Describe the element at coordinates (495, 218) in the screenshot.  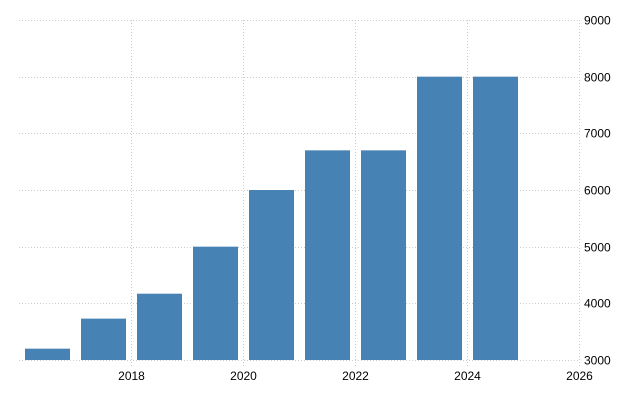
I see `bar-2025` at that location.